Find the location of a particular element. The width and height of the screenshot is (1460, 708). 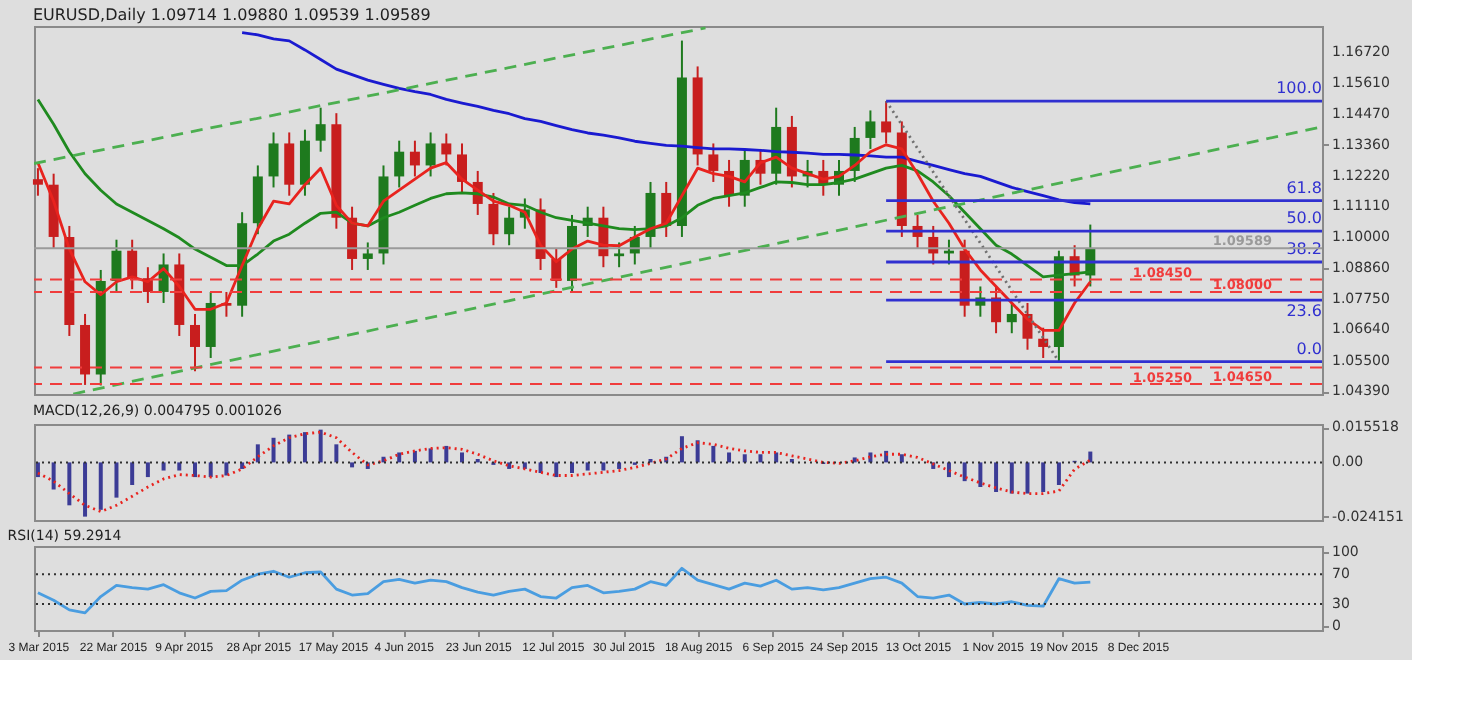

series-label: 61.8 is located at coordinates (1304, 187).